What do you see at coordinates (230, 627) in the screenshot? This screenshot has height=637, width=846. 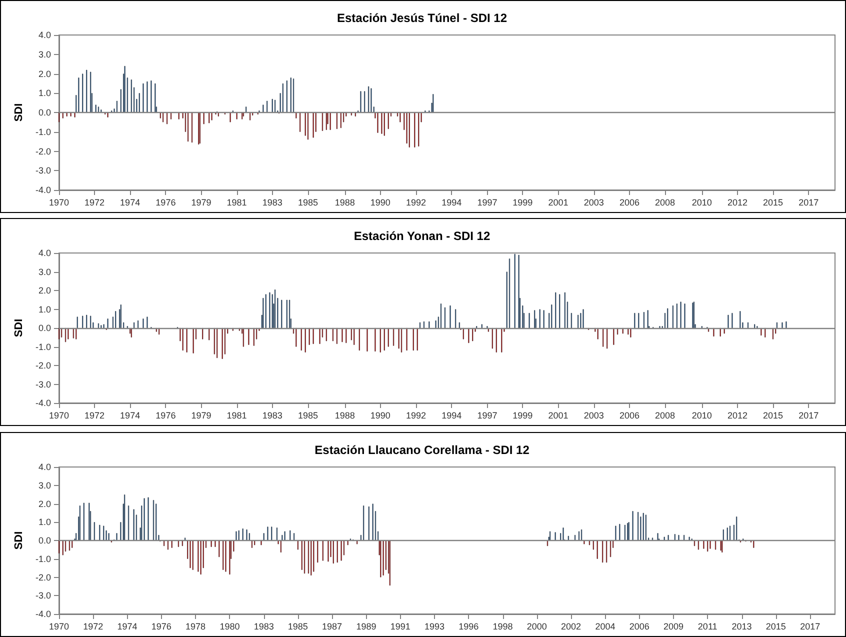 I see `x-tick-label: 1980` at bounding box center [230, 627].